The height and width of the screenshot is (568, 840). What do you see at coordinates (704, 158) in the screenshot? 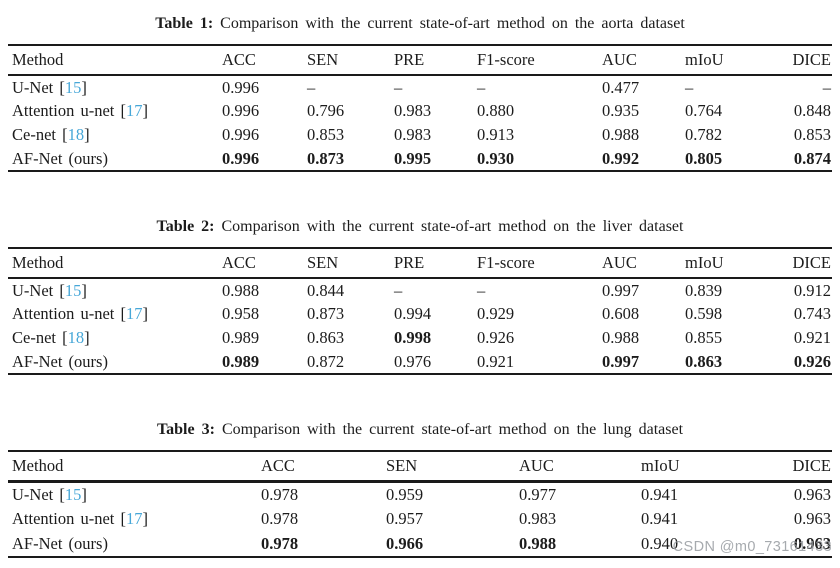
I see `value-cell: 0.805` at bounding box center [704, 158].